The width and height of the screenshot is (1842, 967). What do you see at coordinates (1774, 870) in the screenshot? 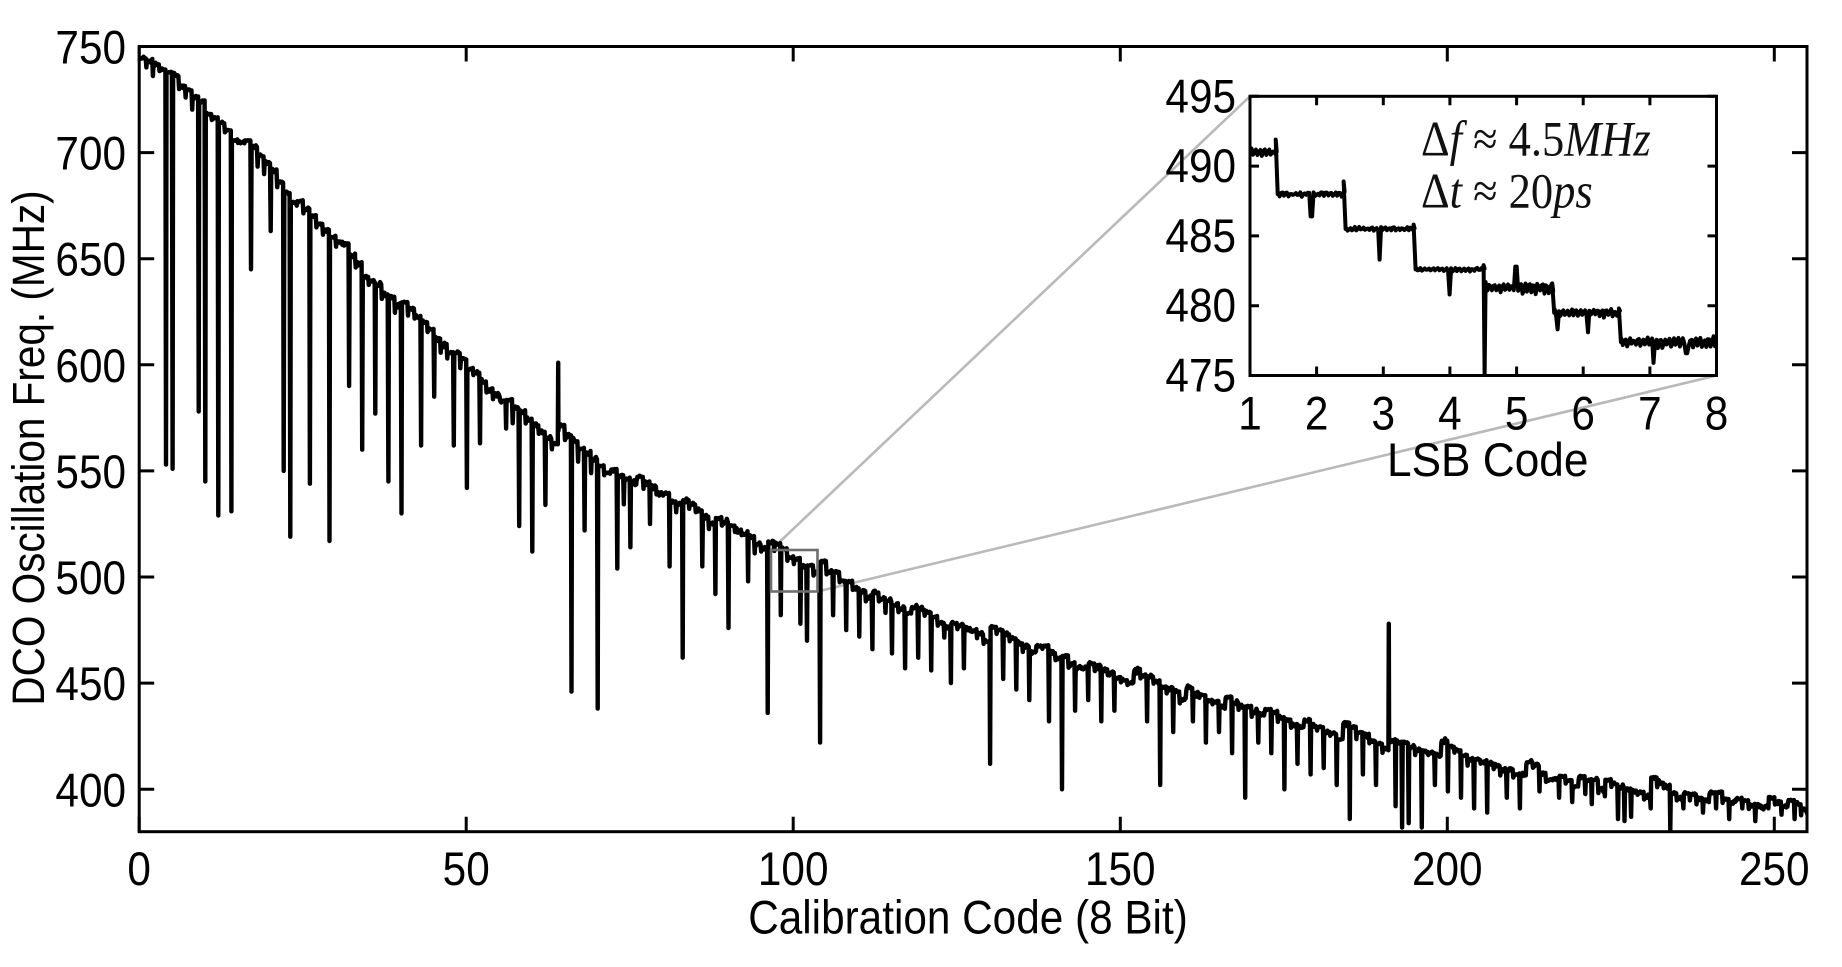
I see `svg-text: 250` at bounding box center [1774, 870].